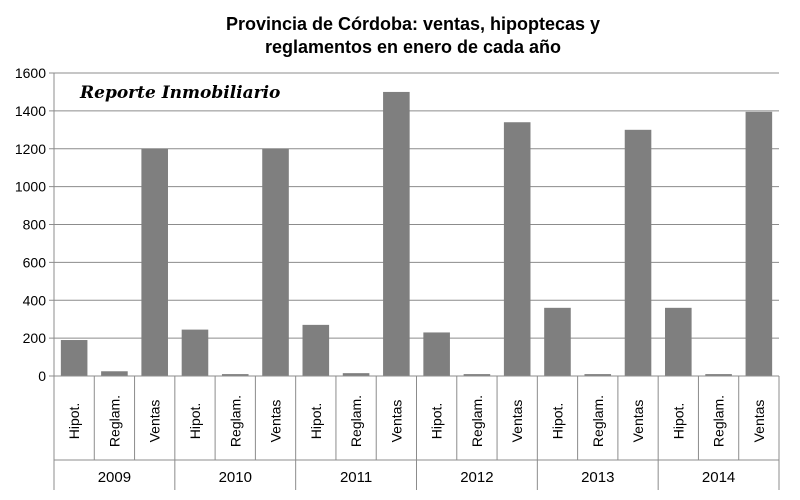  What do you see at coordinates (35, 300) in the screenshot?
I see `y-tick-label: 400` at bounding box center [35, 300].